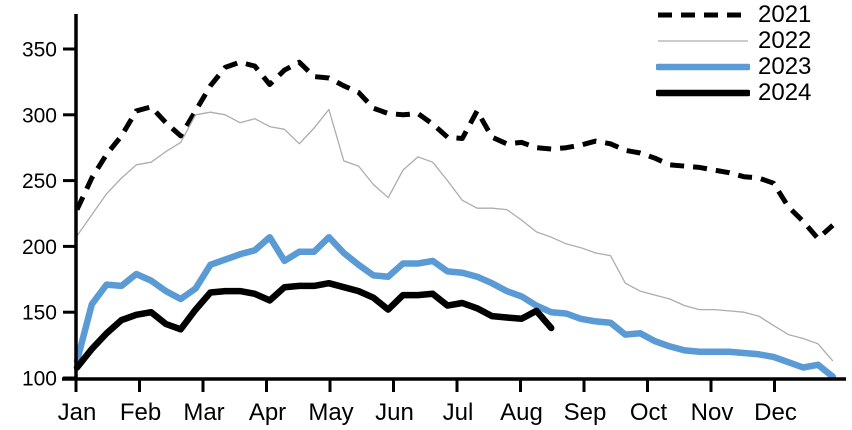  I want to click on legend-item-2024: 2024, so click(733, 93).